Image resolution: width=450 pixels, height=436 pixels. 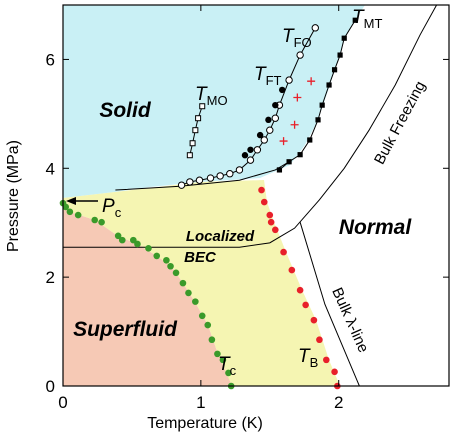 What do you see at coordinates (200, 257) in the screenshot?
I see `region-label: BEC` at bounding box center [200, 257].